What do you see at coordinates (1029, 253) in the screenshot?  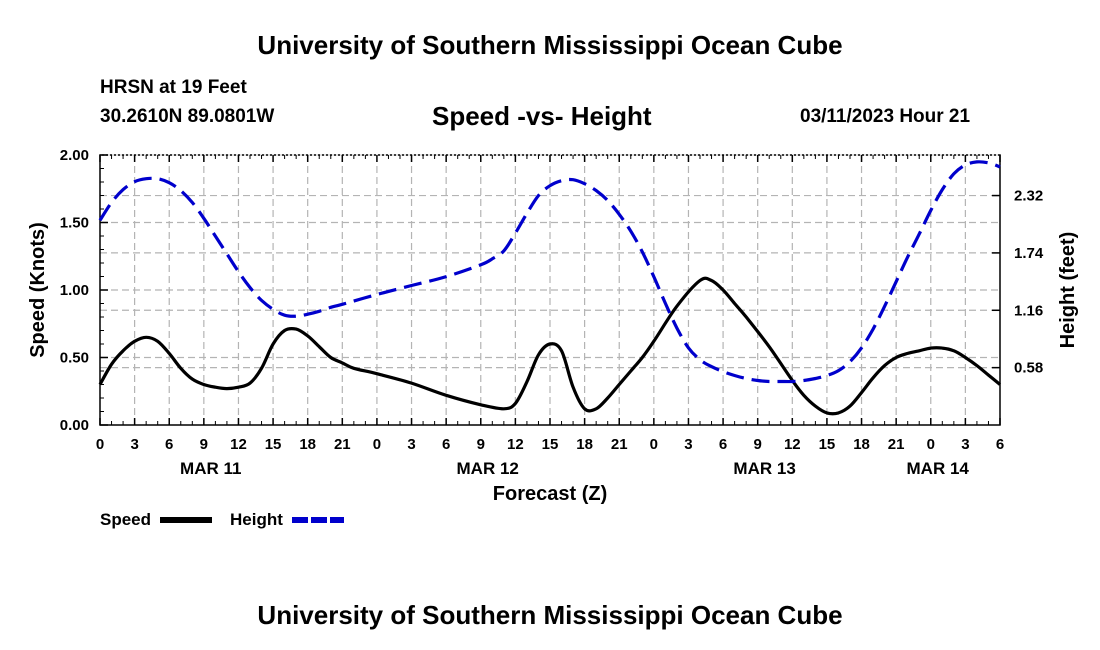 I see `y-tick-label-right: 1.74` at bounding box center [1029, 253].